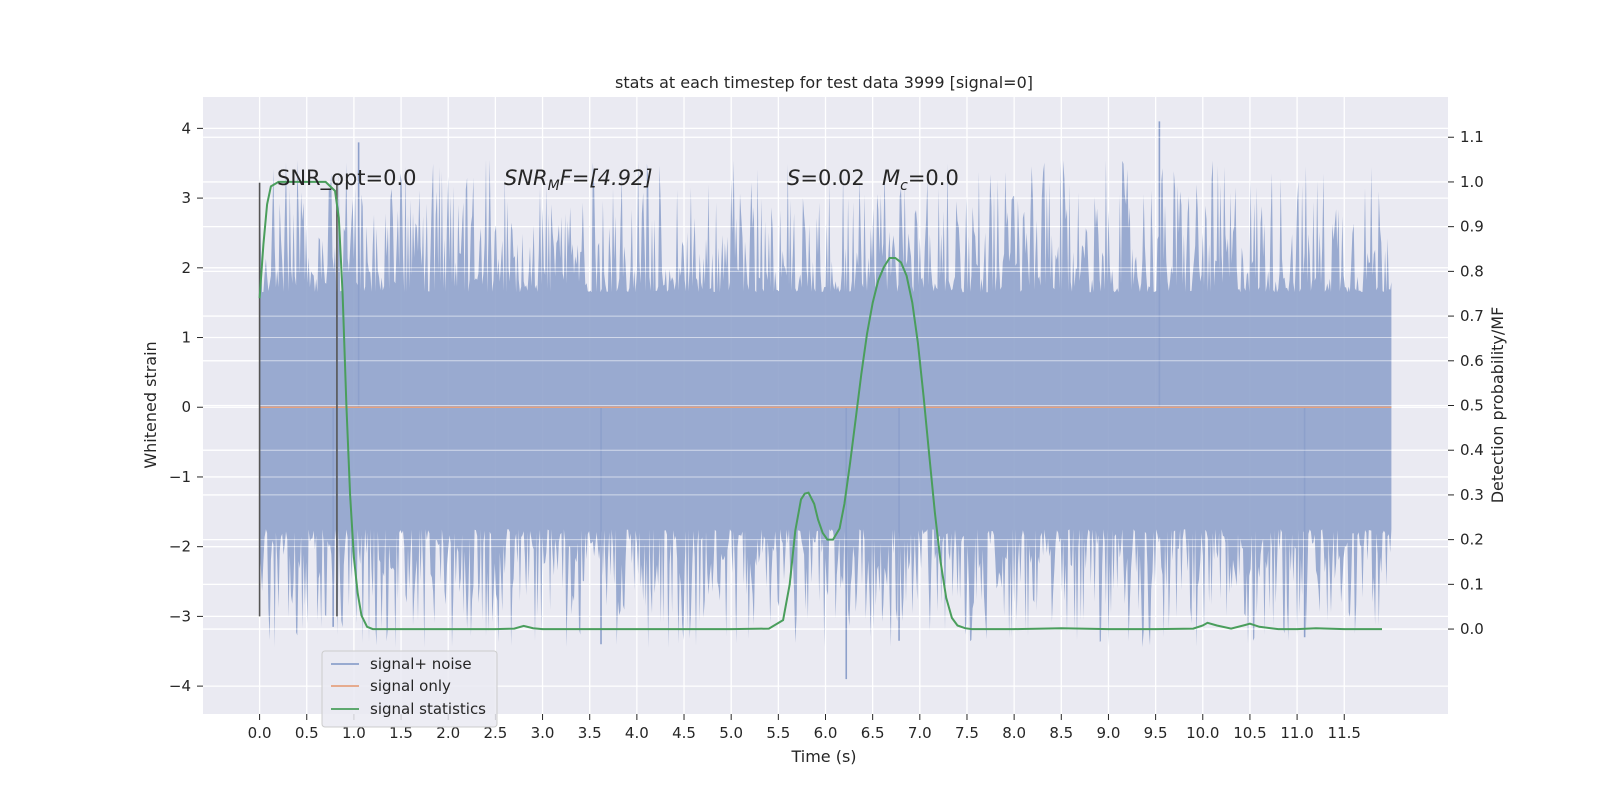  What do you see at coordinates (684, 733) in the screenshot?
I see `x-tick-label: 4.5` at bounding box center [684, 733].